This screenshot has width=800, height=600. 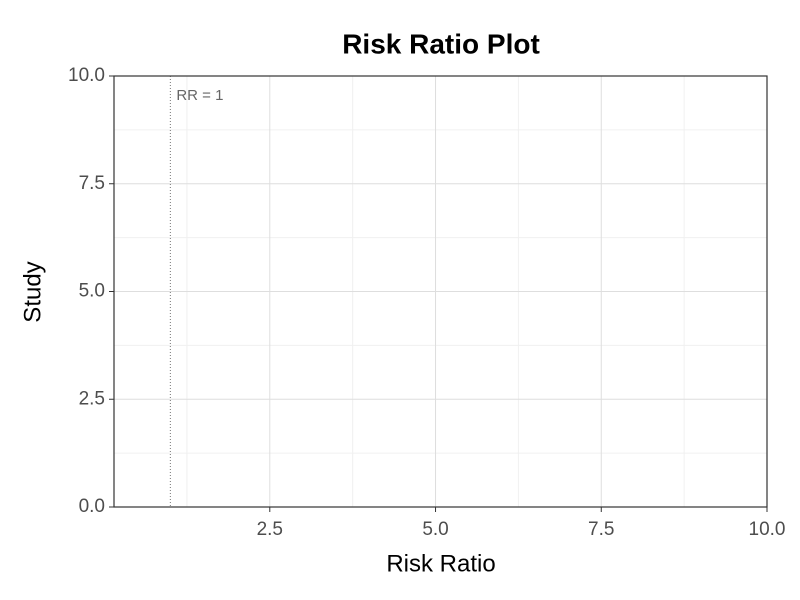 What do you see at coordinates (270, 529) in the screenshot?
I see `x-tick-label: 2.5` at bounding box center [270, 529].